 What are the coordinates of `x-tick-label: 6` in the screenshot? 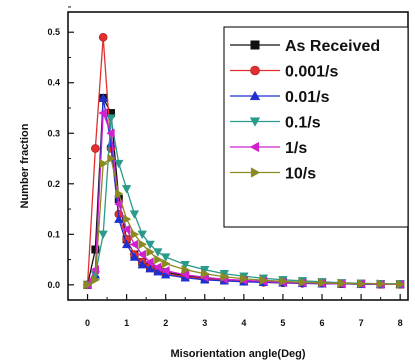 It's located at (322, 323).